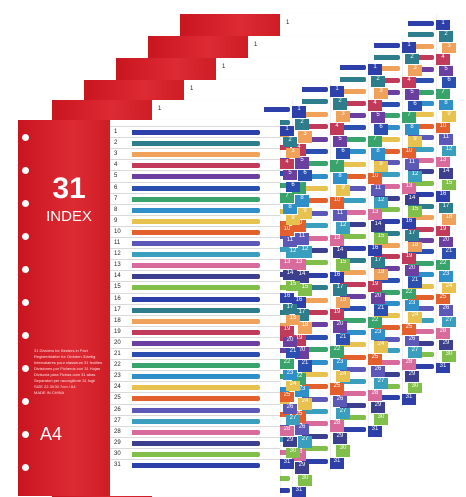 This screenshot has width=466, height=497. Describe the element at coordinates (195, 342) in the screenshot. I see `index-row: 20` at that location.